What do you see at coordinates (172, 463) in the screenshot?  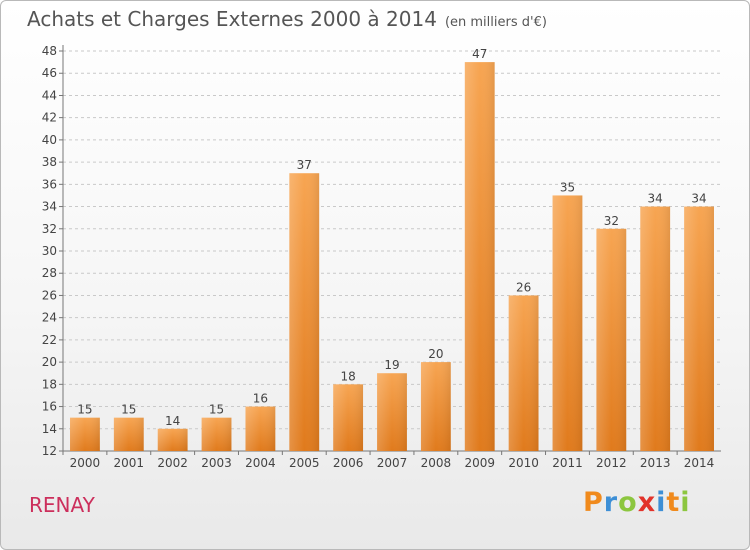 I see `x-tick-label-2002: 2002` at bounding box center [172, 463].